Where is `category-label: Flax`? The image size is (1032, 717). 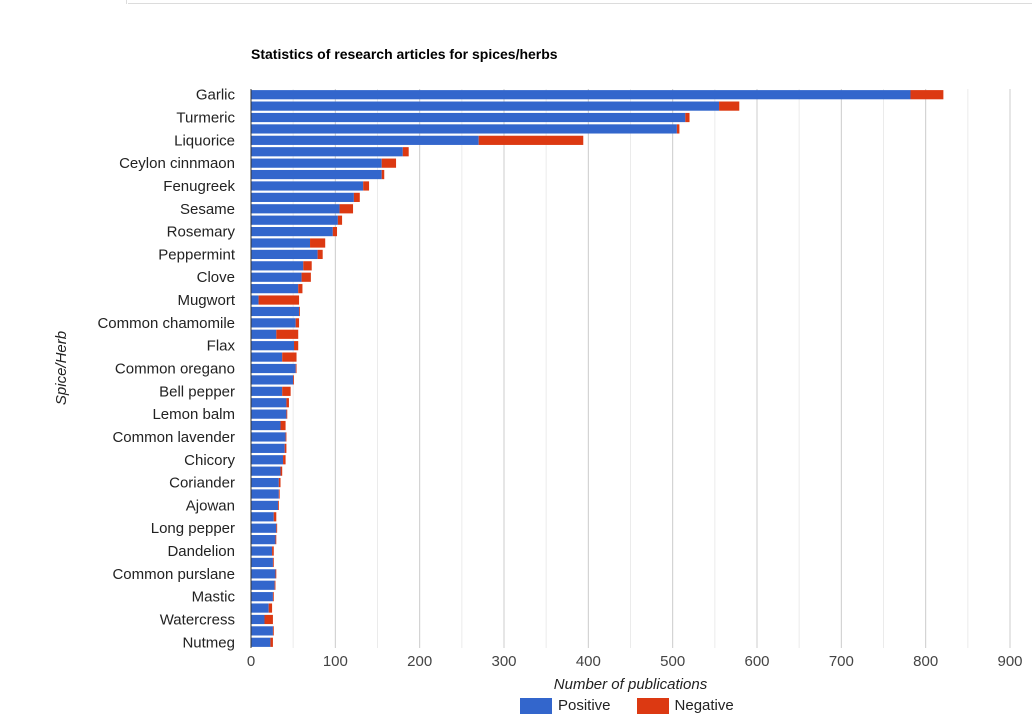 category-label: Flax is located at coordinates (221, 346).